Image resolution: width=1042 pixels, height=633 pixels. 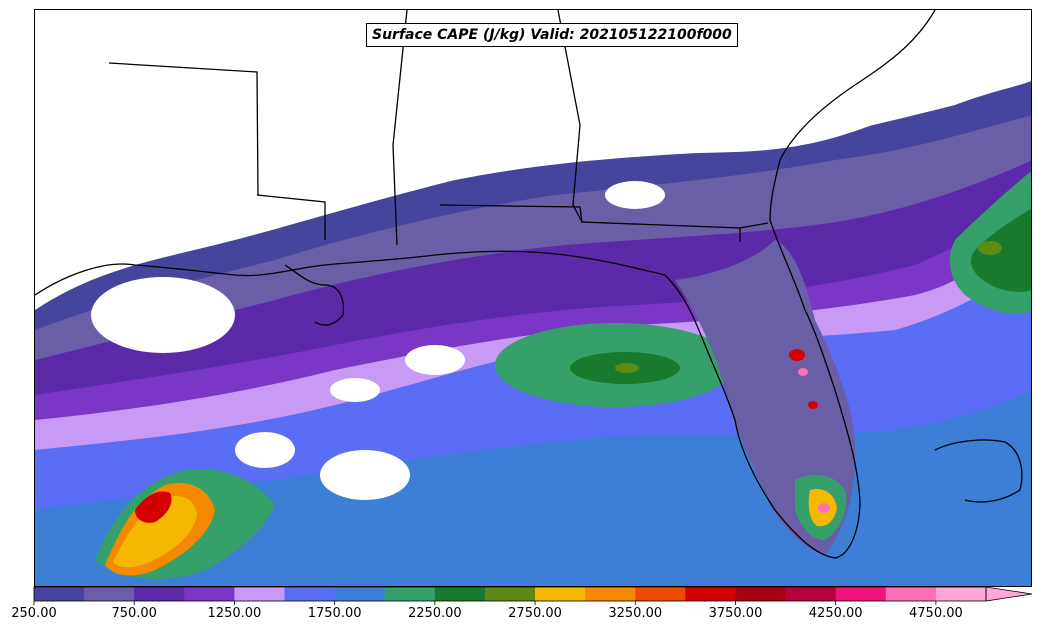 What do you see at coordinates (1009, 594) in the screenshot?
I see `colorbar-extend-arrow` at bounding box center [1009, 594].